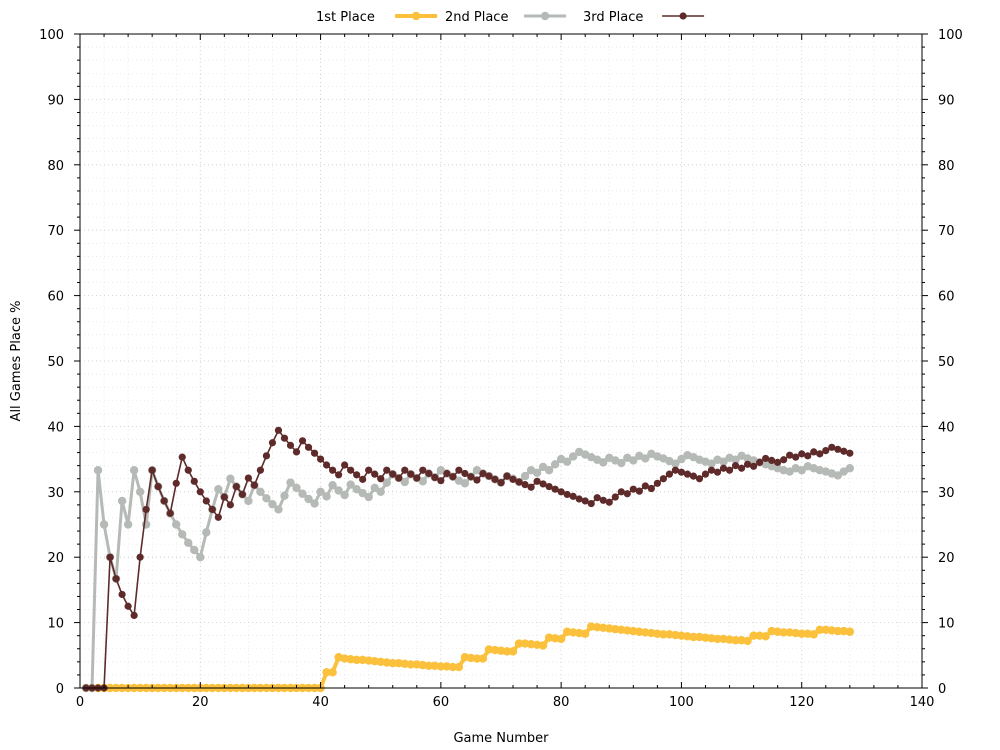  I want to click on y-tick-label: 90, so click(55, 100).